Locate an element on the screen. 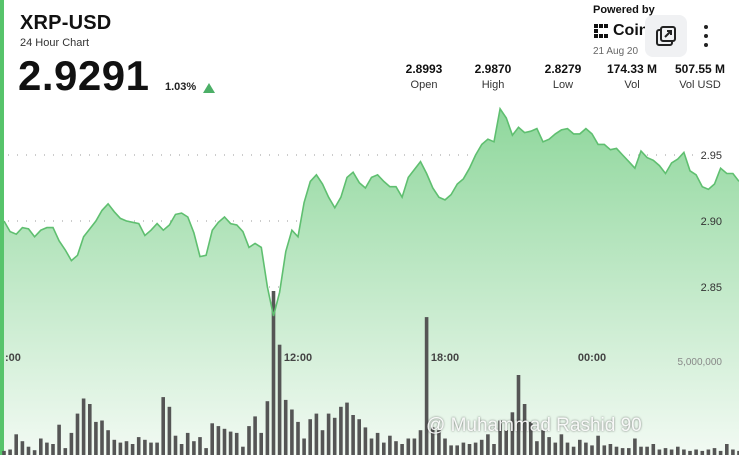  vertical-dots-icon is located at coordinates (706, 27).